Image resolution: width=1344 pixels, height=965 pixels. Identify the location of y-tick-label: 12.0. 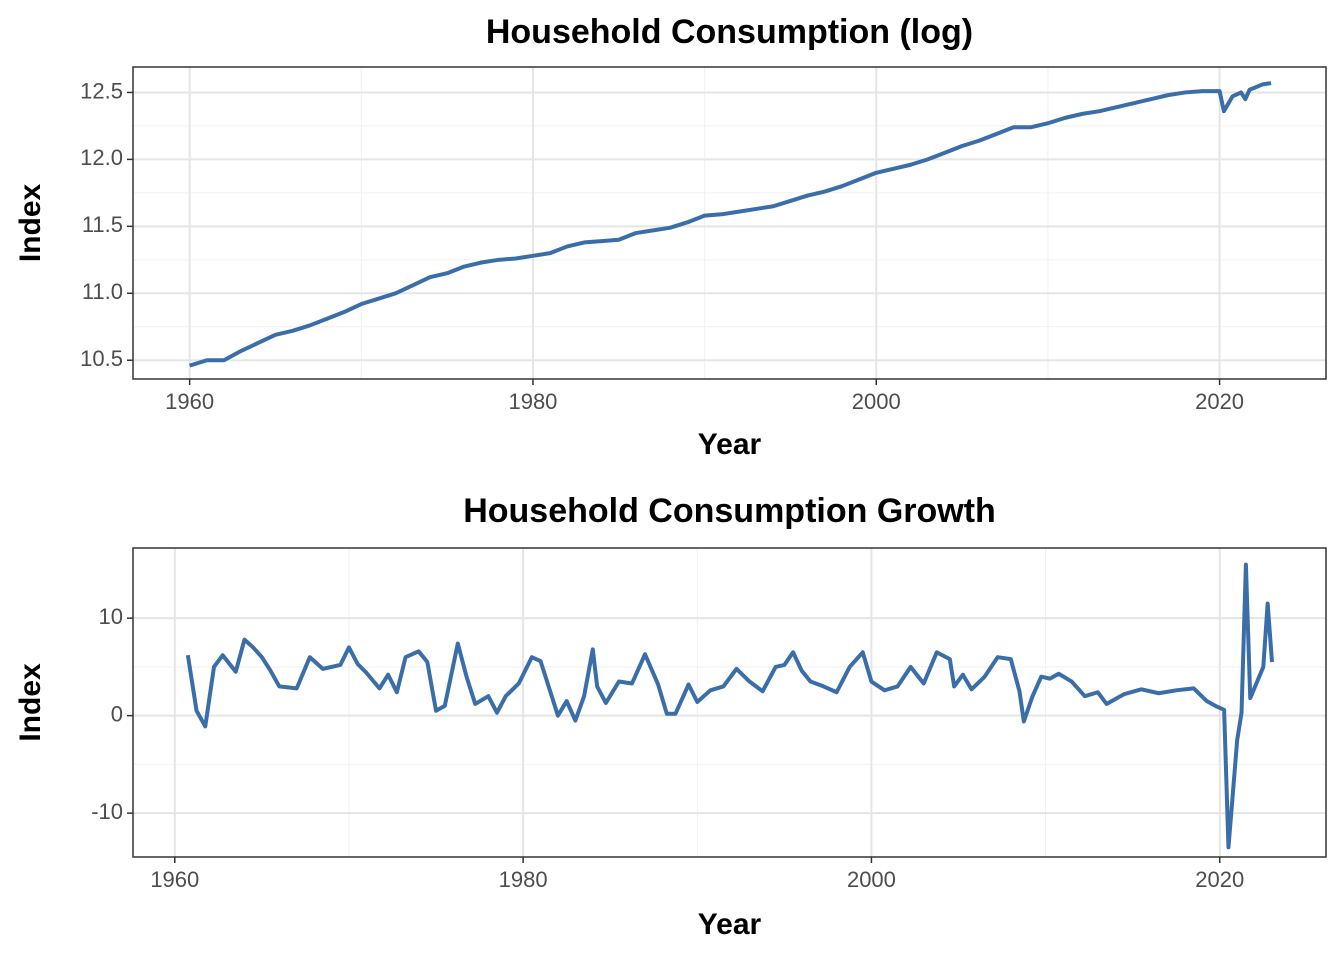
(101, 157).